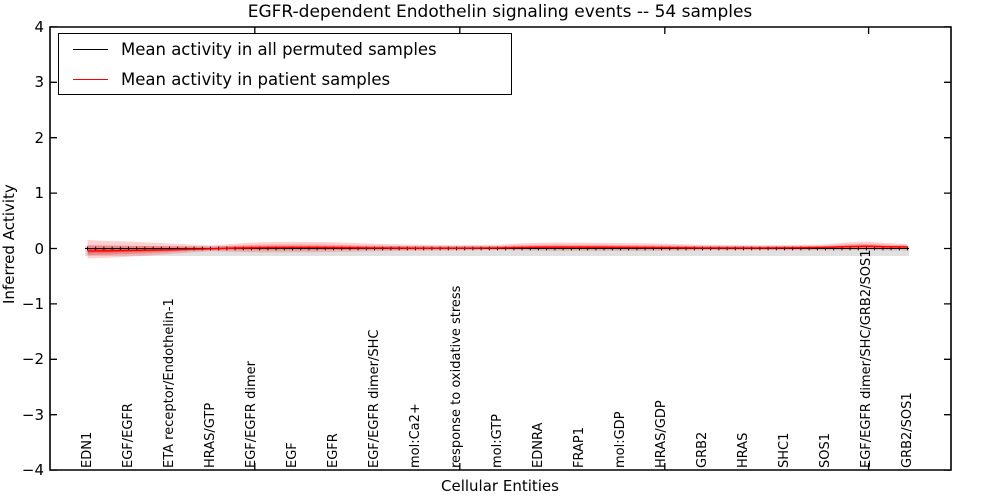  What do you see at coordinates (292, 455) in the screenshot?
I see `x-entity-label: EGF` at bounding box center [292, 455].